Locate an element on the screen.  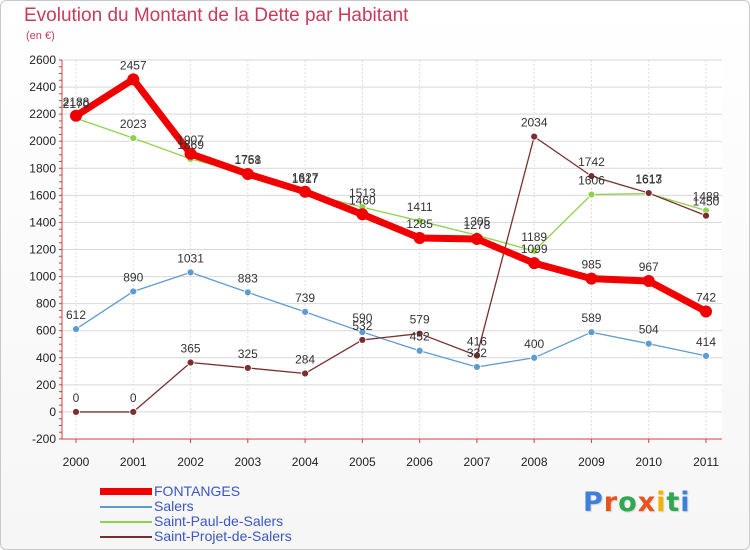
logo-letter: i is located at coordinates (661, 502).